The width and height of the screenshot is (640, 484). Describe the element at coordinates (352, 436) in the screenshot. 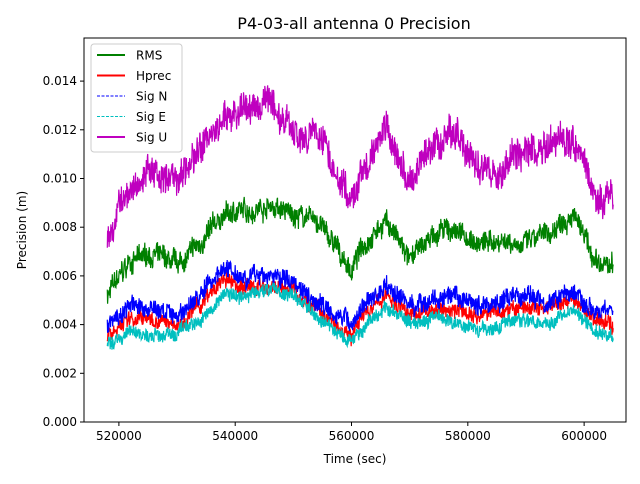

I see `x-tick-label: 560000` at that location.